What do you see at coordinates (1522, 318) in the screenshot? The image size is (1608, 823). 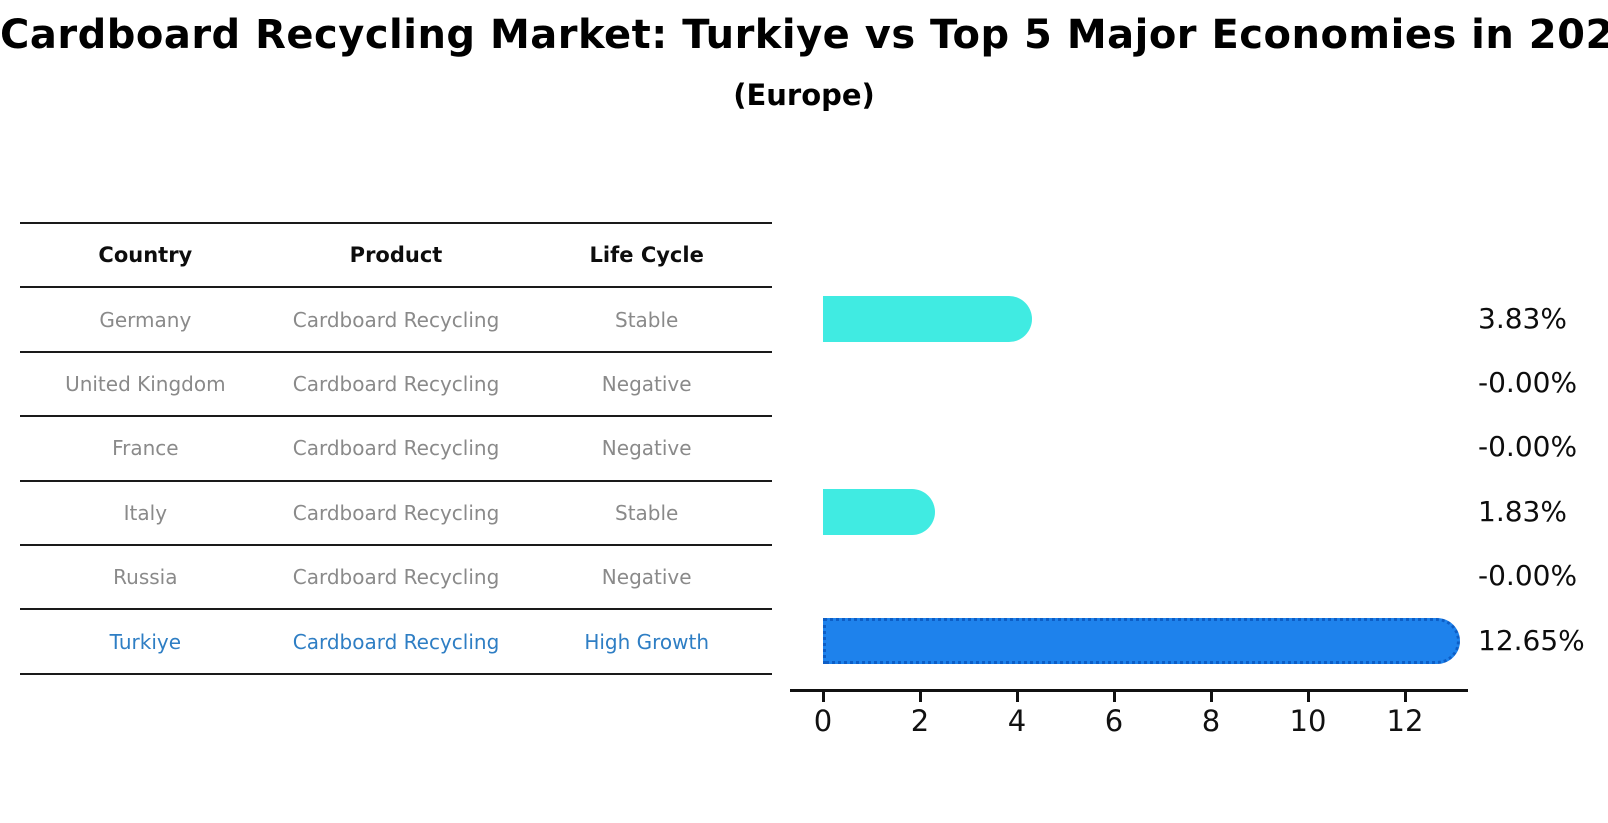 I see `value-label-germany: 3.83%` at bounding box center [1522, 318].